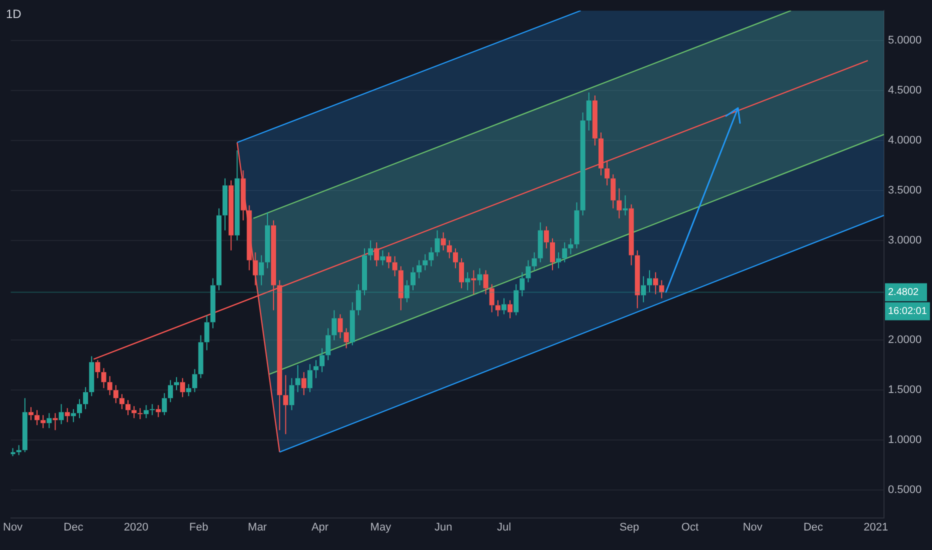 This screenshot has width=932, height=550. What do you see at coordinates (905, 140) in the screenshot?
I see `y-tick-label: 4.0000` at bounding box center [905, 140].